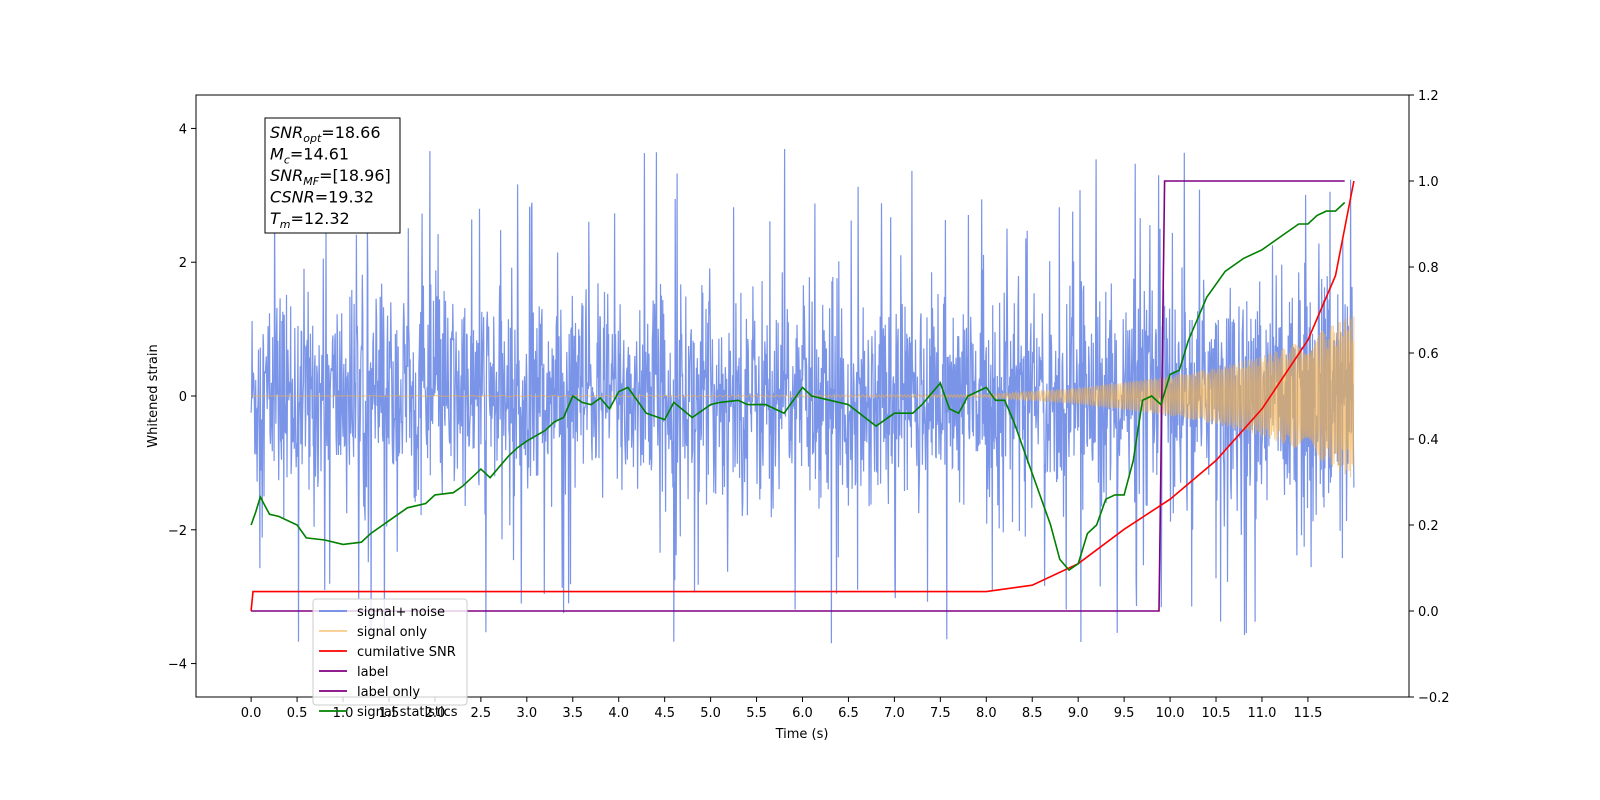 Image resolution: width=1600 pixels, height=800 pixels. I want to click on y-tick-label: −2, so click(177, 531).